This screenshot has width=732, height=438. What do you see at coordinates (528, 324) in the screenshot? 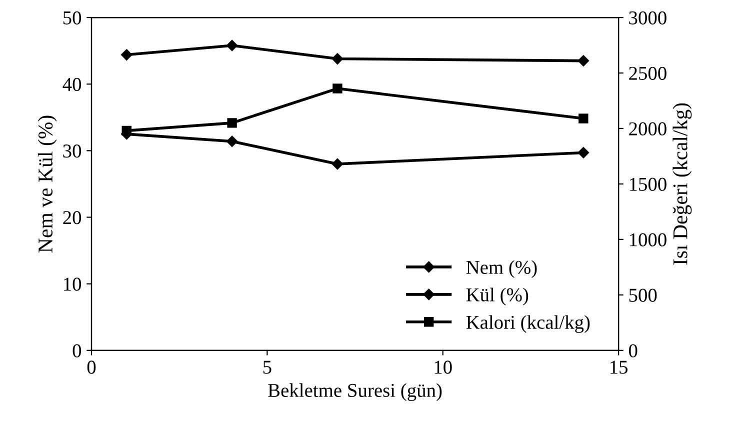
I see `legend-label: Kalori (kcal/kg)` at bounding box center [528, 324].